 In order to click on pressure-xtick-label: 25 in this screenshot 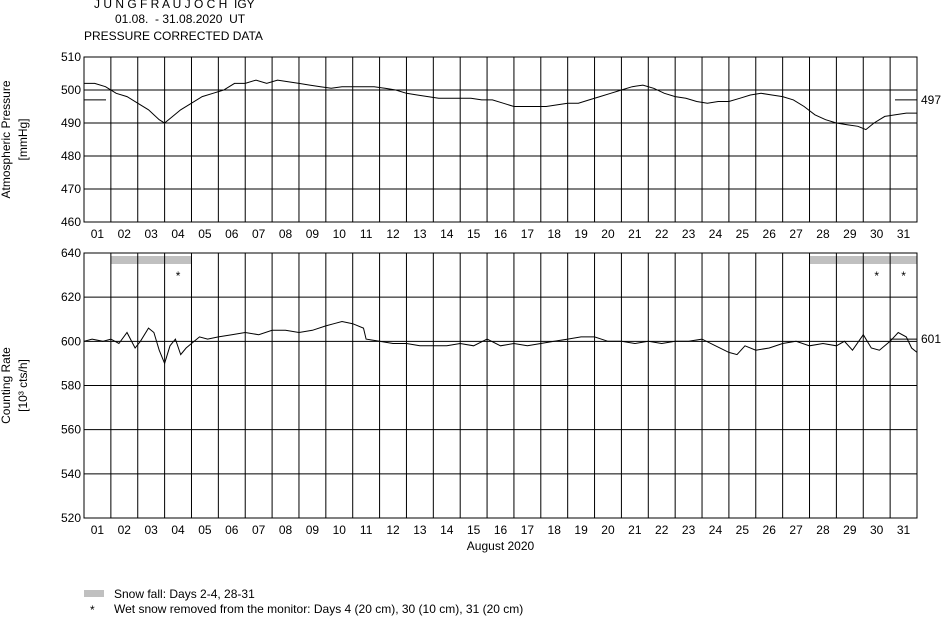, I will do `click(743, 234)`.